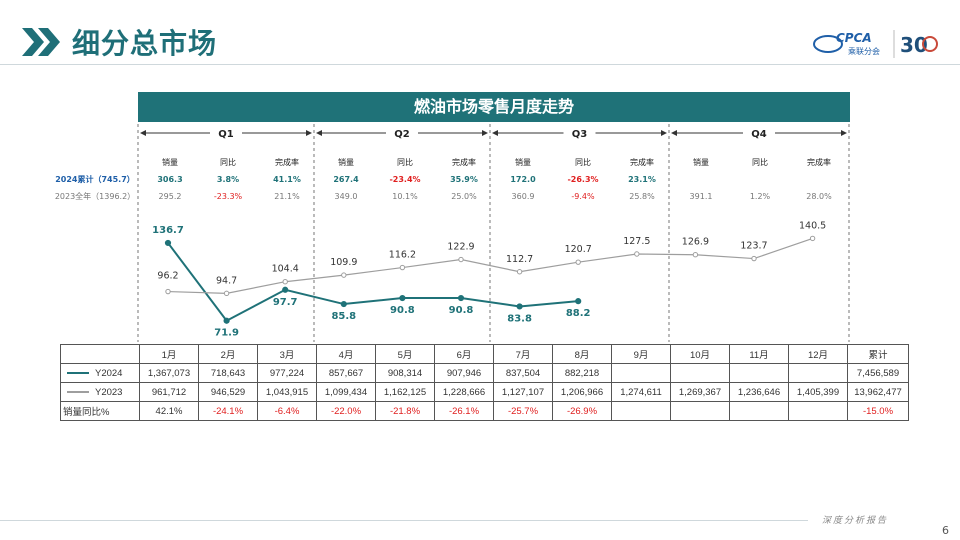 The height and width of the screenshot is (540, 960). I want to click on series-line-y2024, so click(373, 282).